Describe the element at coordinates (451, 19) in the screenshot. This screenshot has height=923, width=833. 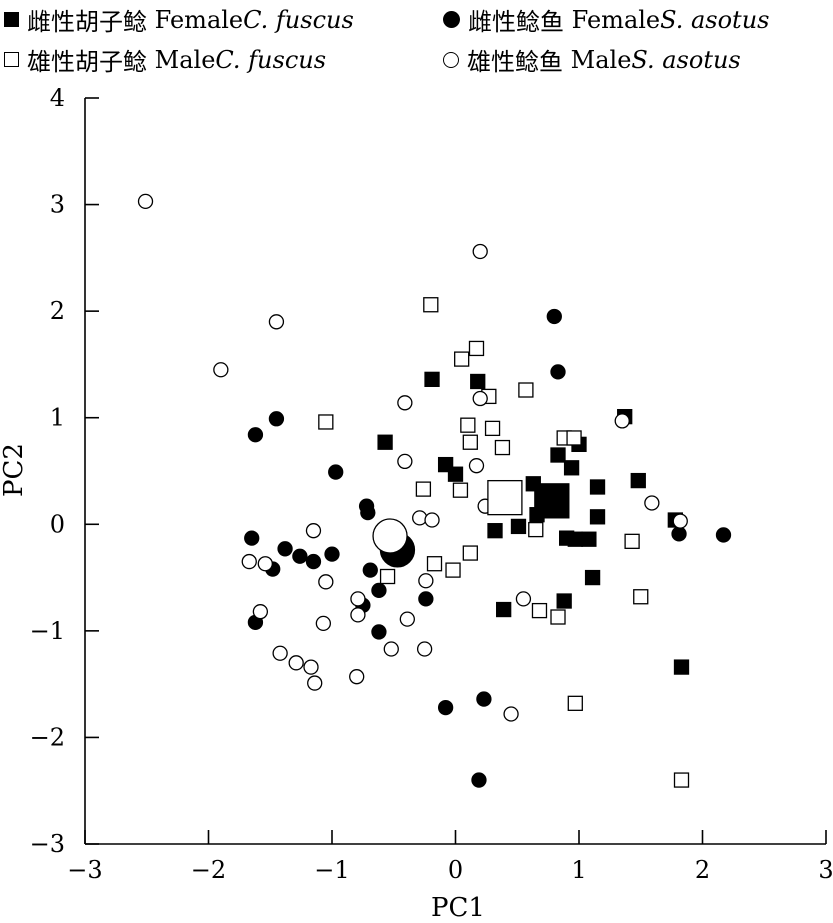
I see `filled-circle-icon` at that location.